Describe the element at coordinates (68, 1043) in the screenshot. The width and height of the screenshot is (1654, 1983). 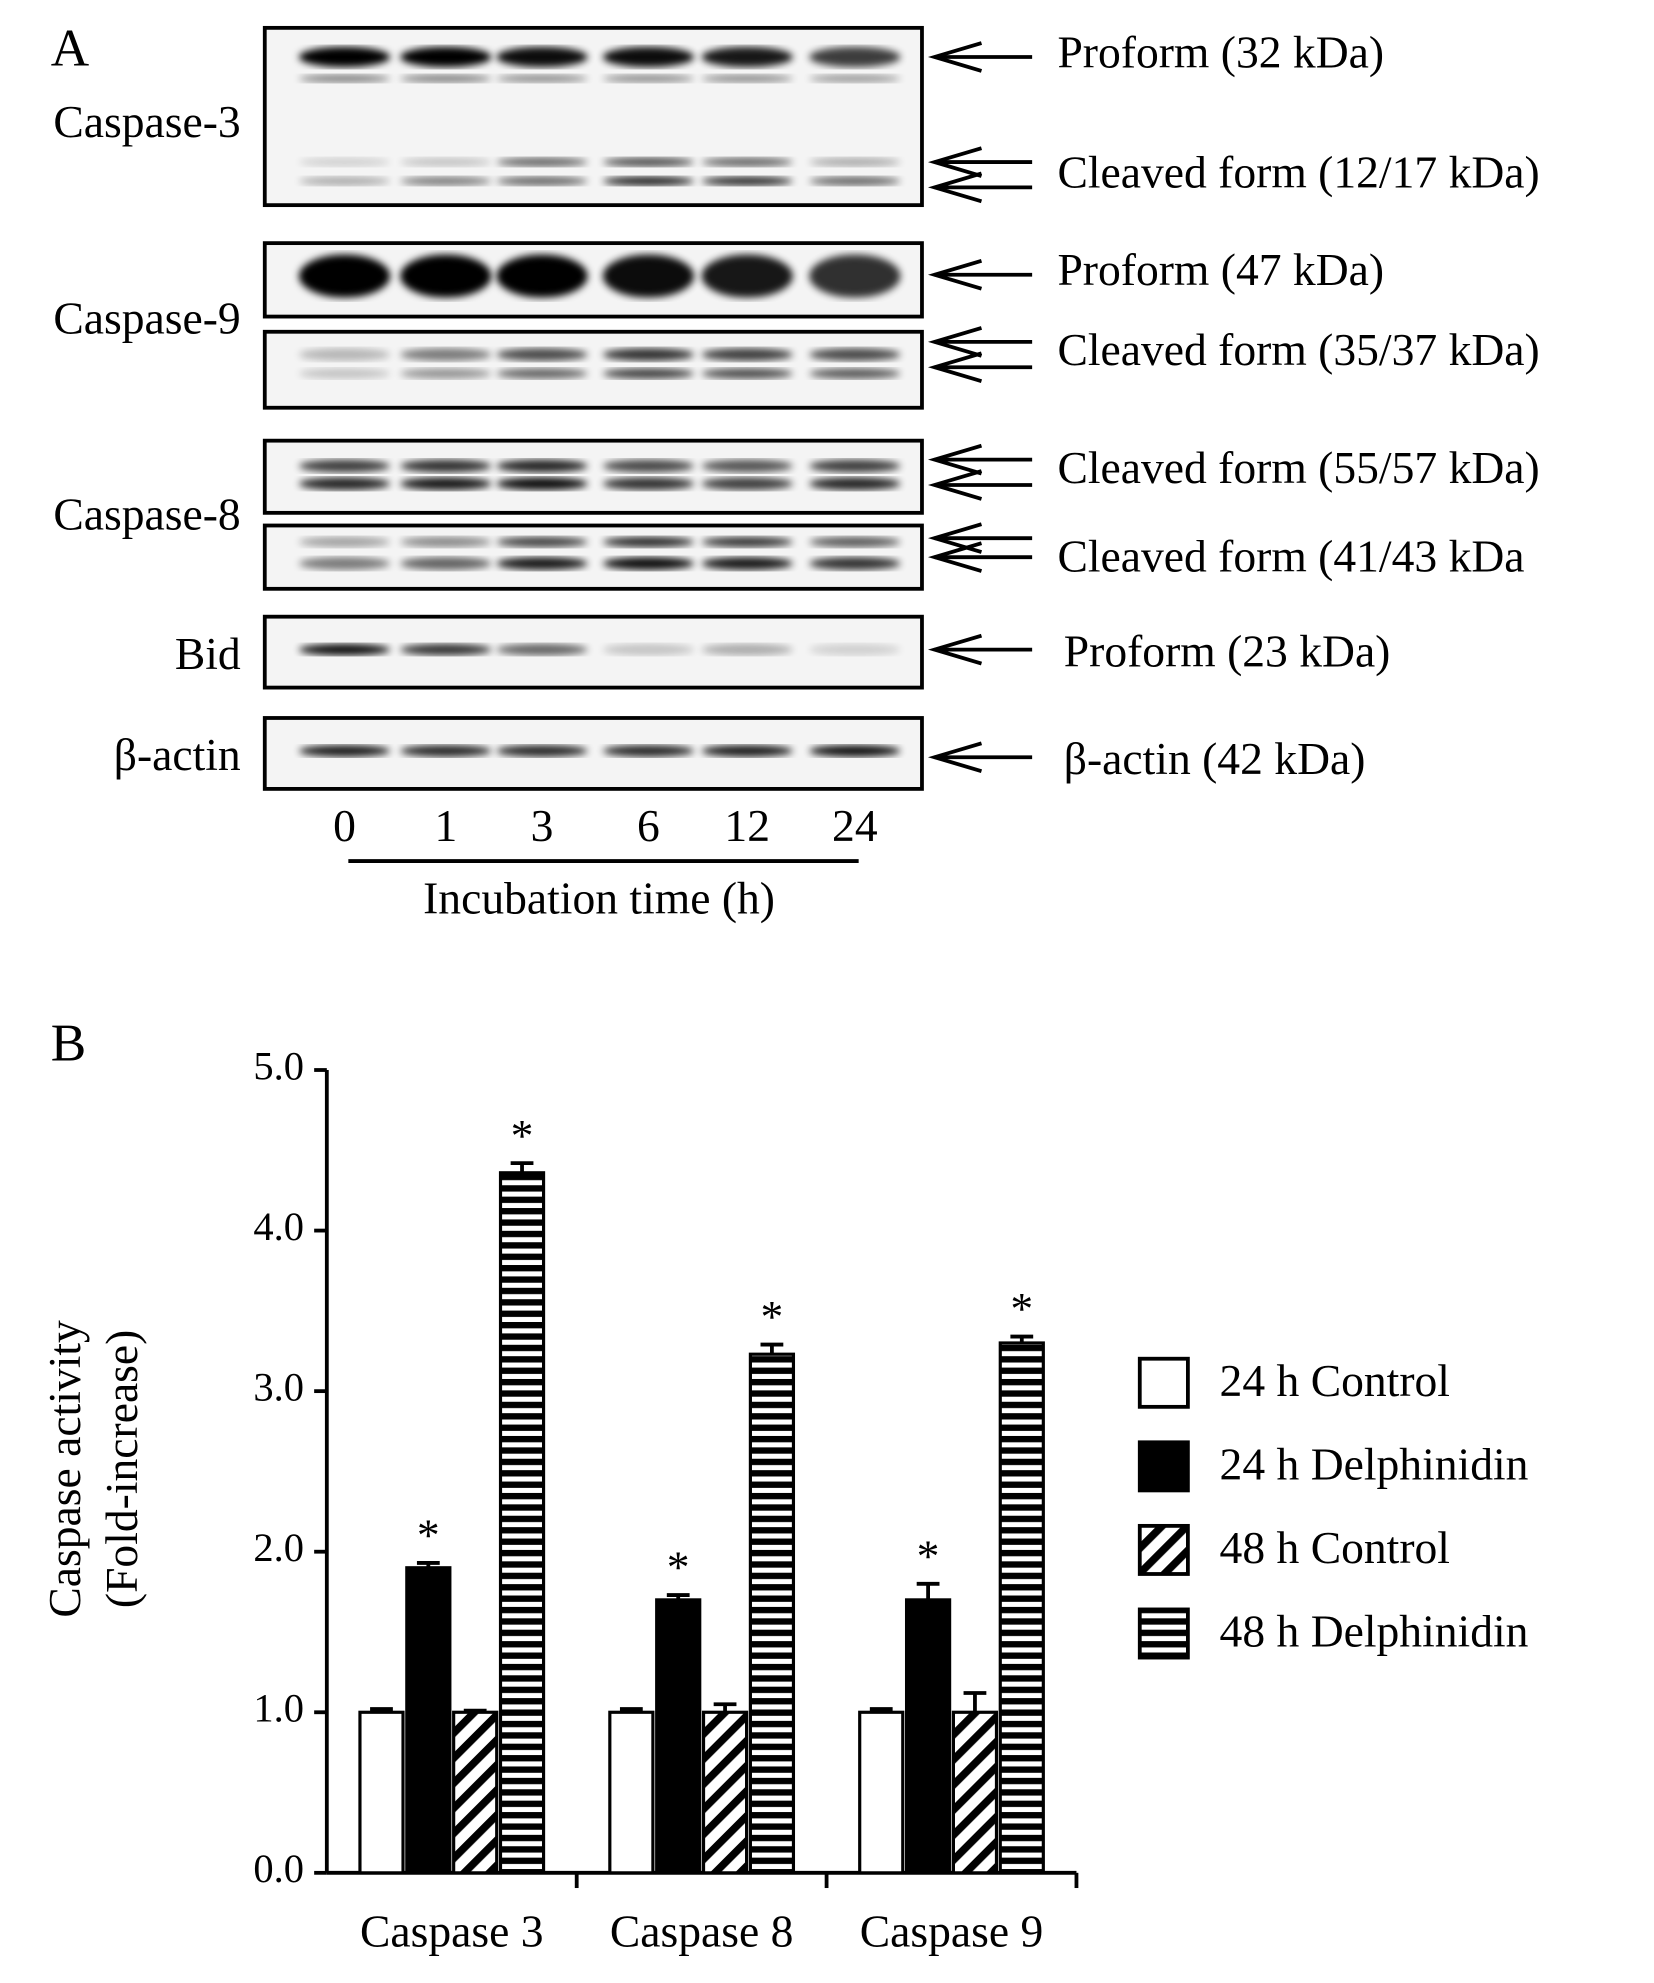
I see `panel-label: B` at that location.